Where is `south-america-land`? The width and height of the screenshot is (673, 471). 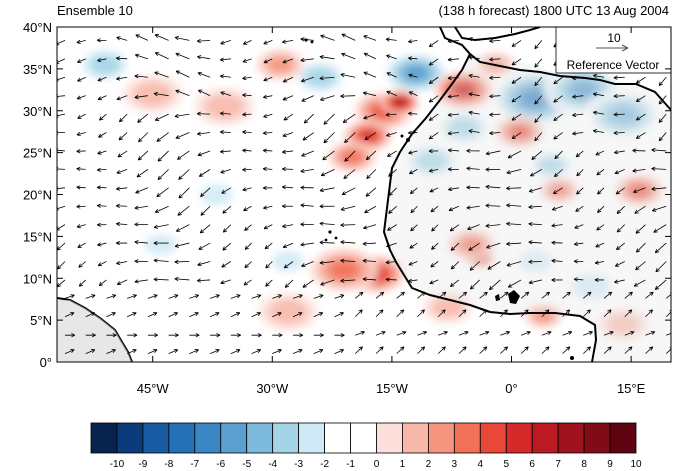 south-america-land is located at coordinates (94, 331).